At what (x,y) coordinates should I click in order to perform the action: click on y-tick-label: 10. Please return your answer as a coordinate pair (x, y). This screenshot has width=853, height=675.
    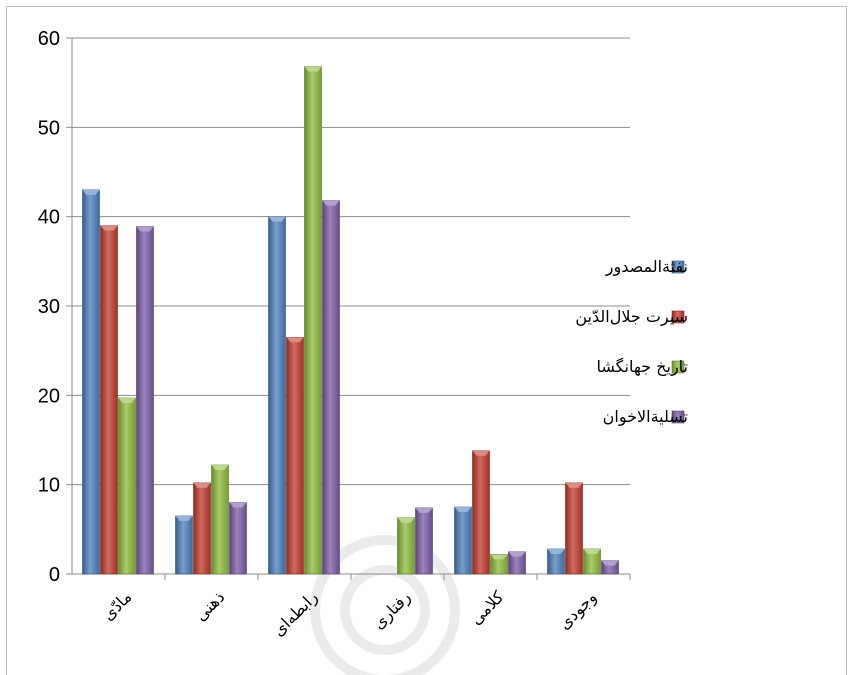
    Looking at the image, I should click on (49, 486).